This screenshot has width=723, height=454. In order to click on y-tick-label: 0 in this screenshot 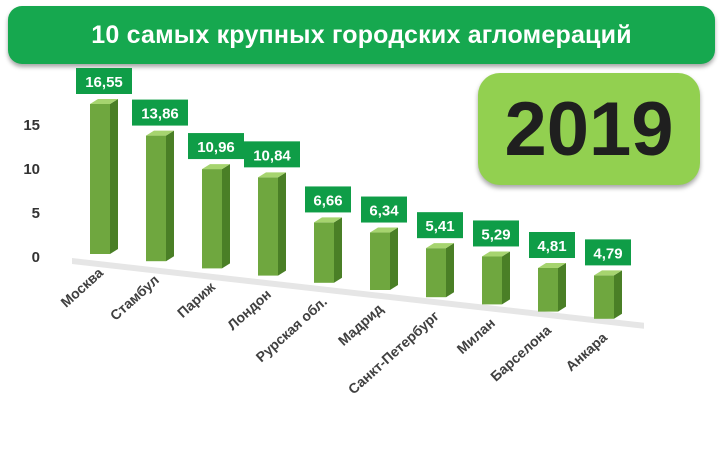, I will do `click(36, 257)`.